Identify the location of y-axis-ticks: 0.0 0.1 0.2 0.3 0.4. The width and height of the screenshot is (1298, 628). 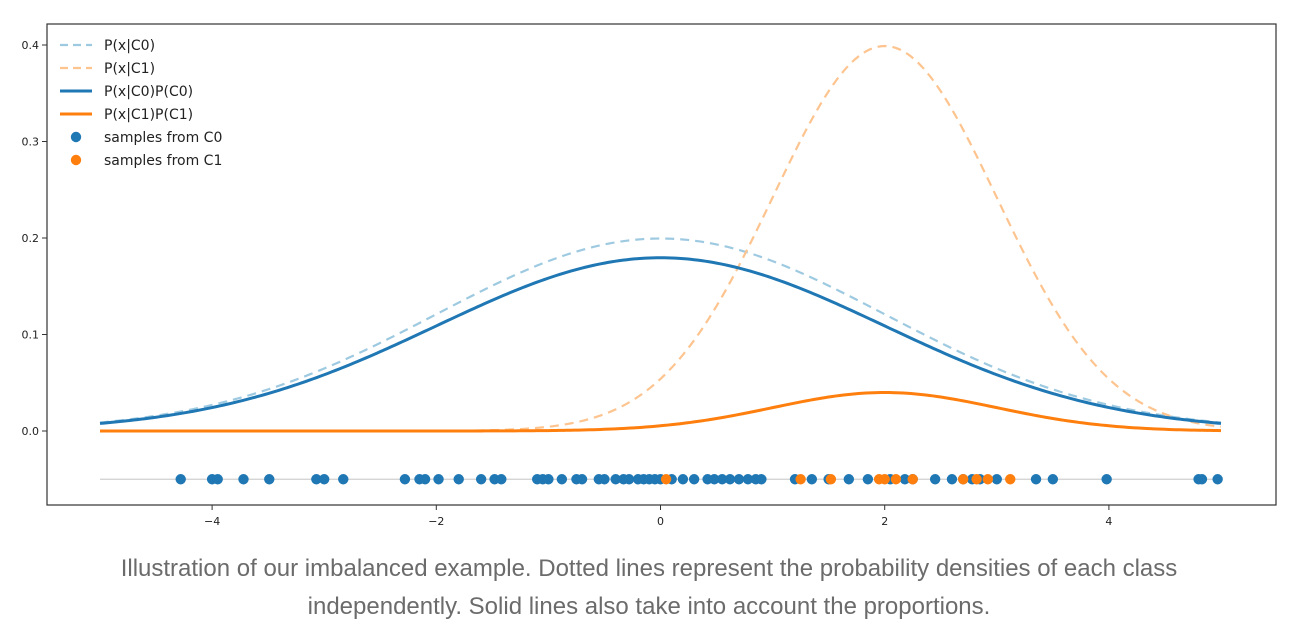
(34, 238).